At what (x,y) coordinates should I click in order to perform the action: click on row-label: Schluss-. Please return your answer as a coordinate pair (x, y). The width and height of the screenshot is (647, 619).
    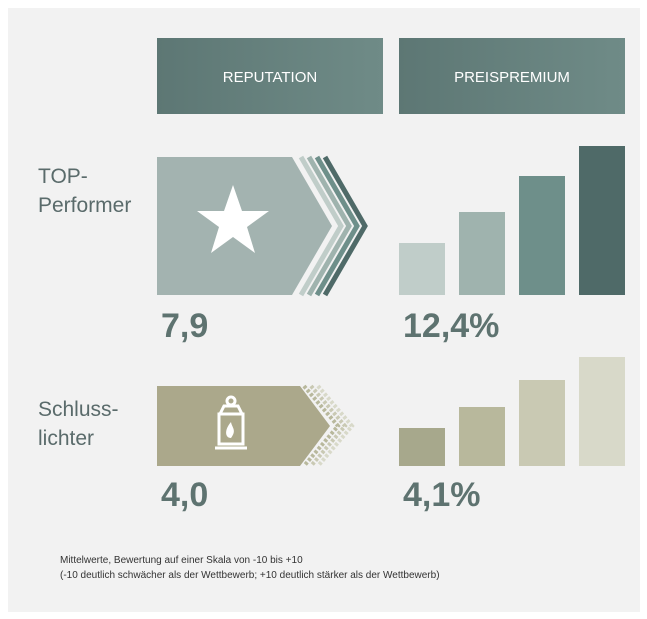
    Looking at the image, I should click on (78, 409).